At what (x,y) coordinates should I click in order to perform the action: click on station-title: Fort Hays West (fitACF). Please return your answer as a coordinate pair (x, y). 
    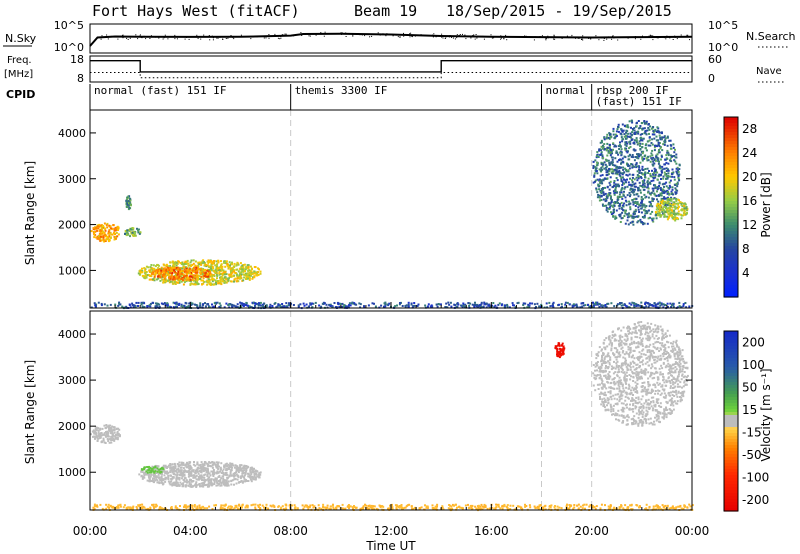
    Looking at the image, I should click on (196, 11).